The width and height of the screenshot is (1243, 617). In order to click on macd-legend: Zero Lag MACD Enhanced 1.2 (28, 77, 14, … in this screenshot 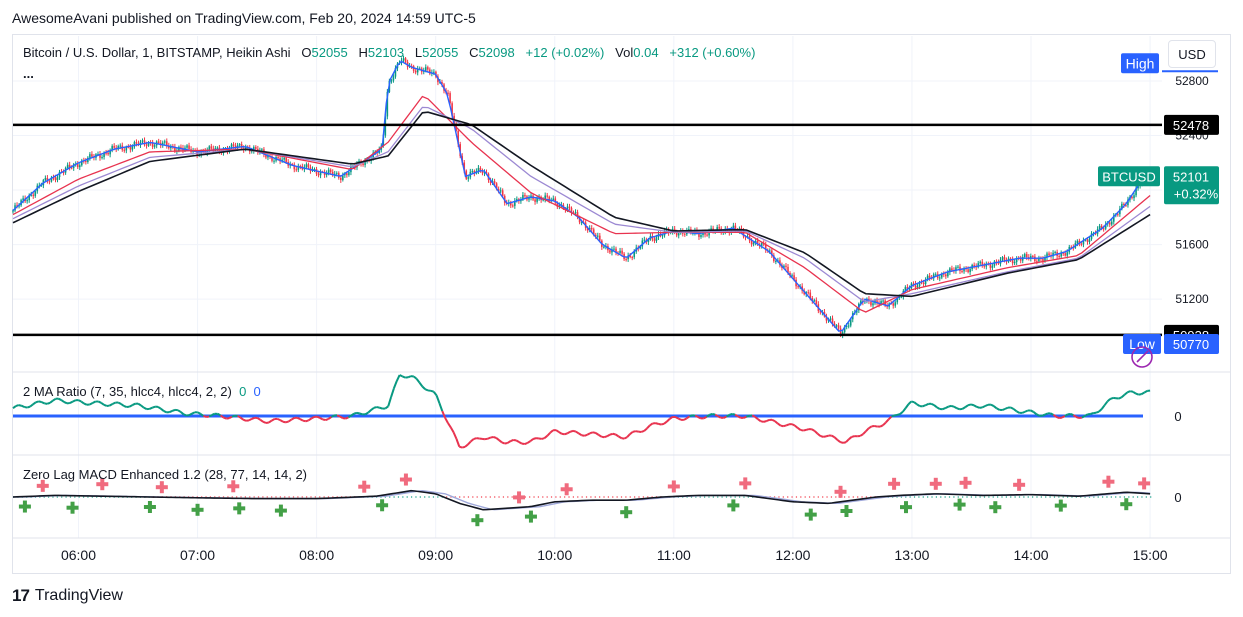, I will do `click(165, 474)`.